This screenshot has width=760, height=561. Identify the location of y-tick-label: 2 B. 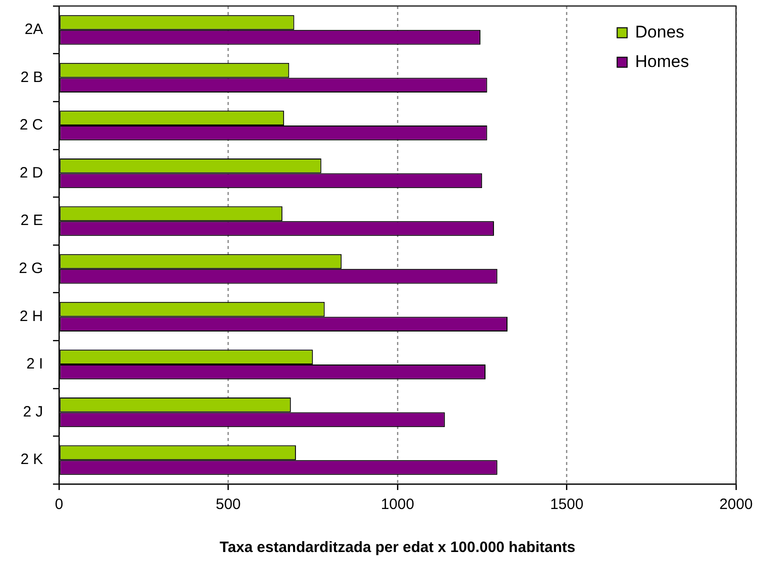
(31, 77).